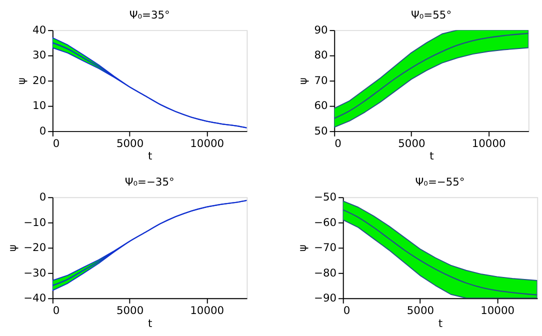  I want to click on y-tick-label: 80, so click(321, 55).